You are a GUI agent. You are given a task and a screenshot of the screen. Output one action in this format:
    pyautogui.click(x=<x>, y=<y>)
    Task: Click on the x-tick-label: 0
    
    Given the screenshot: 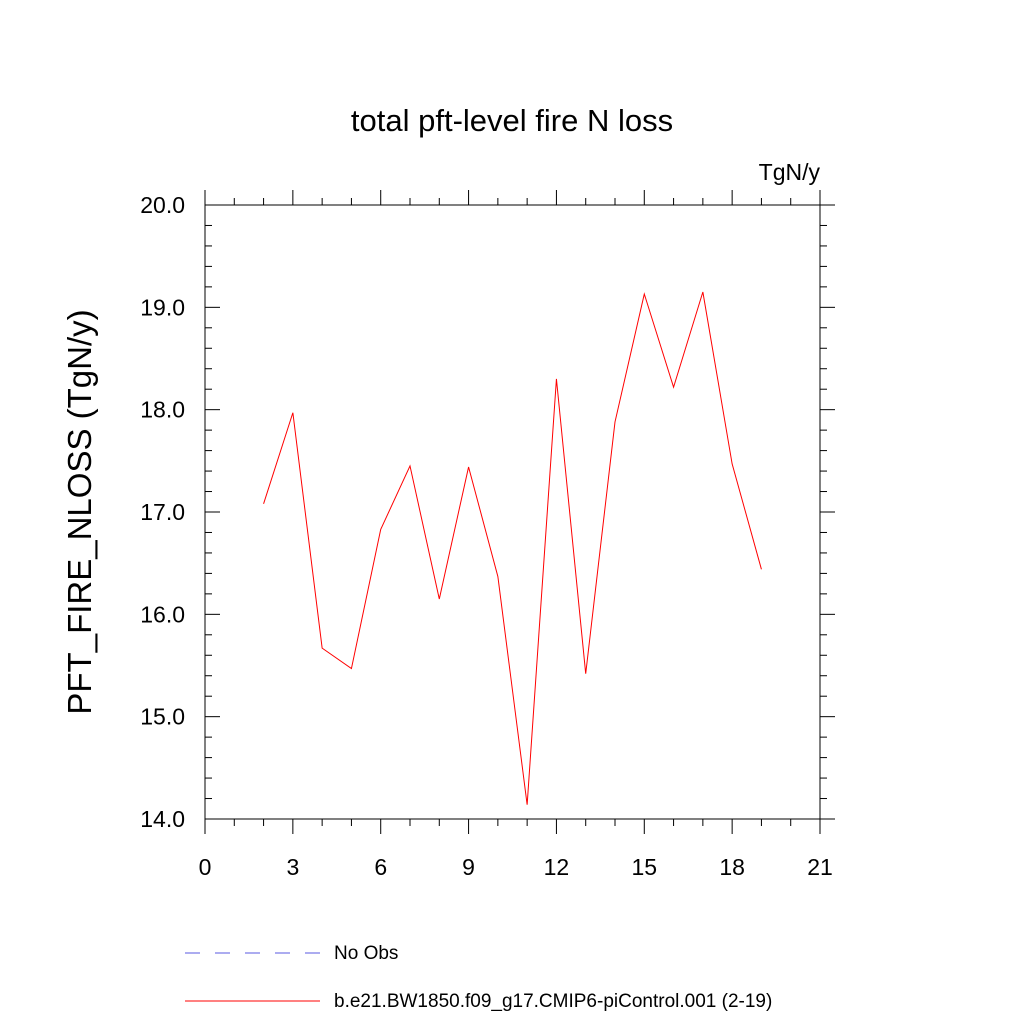 What is the action you would take?
    pyautogui.click(x=205, y=867)
    